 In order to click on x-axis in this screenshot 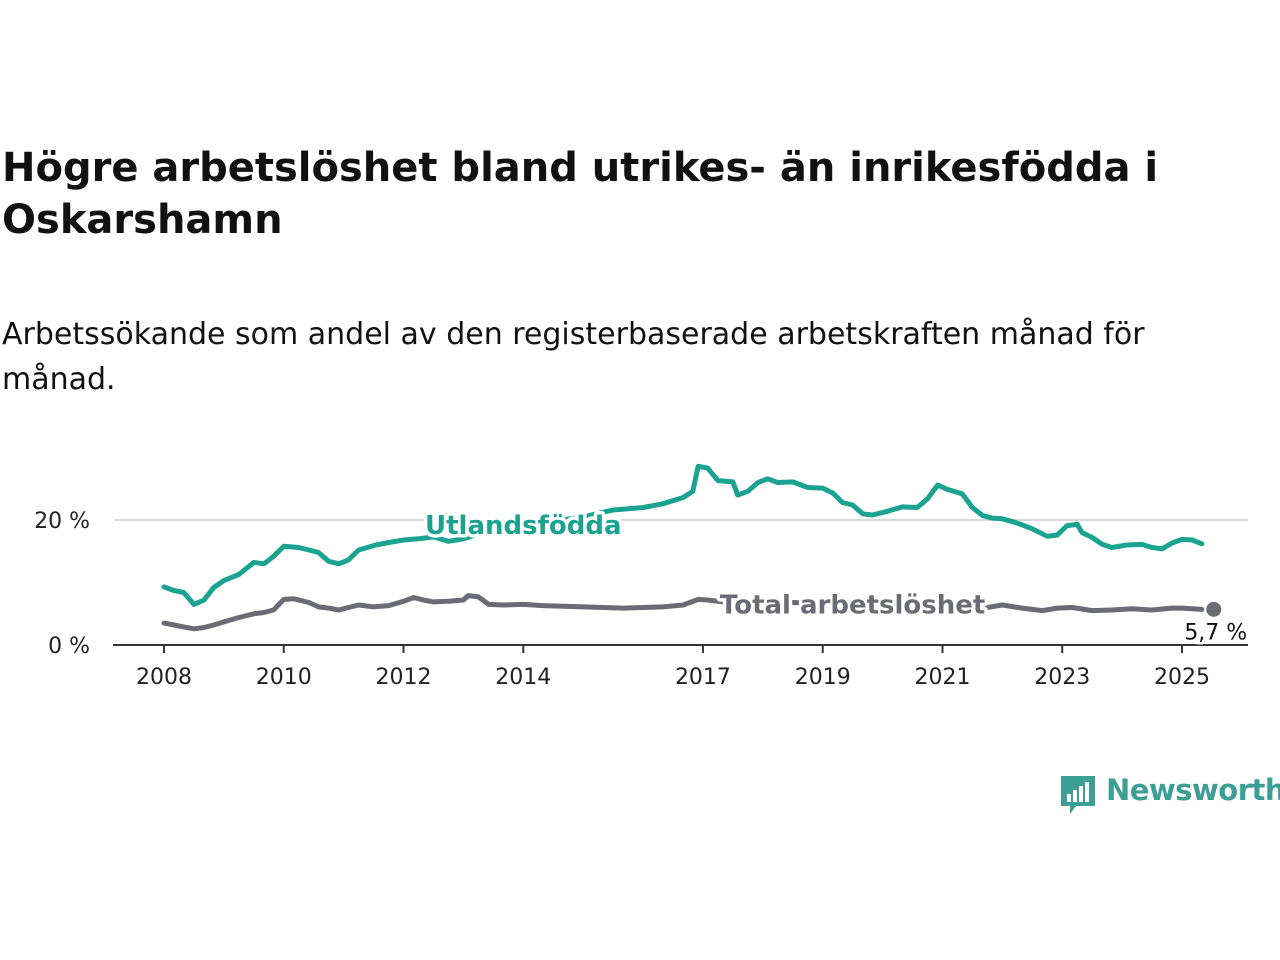, I will do `click(680, 648)`.